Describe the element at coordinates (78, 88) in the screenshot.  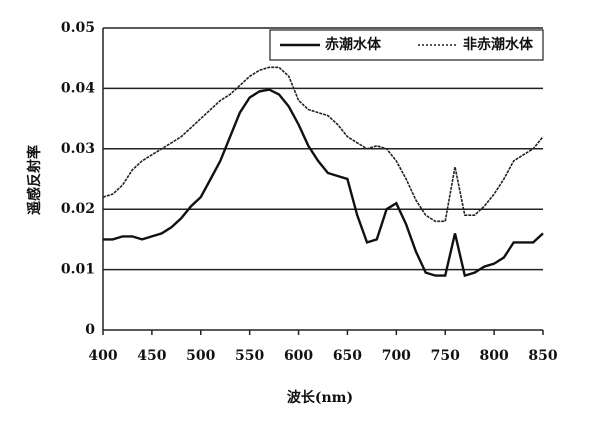
I see `y-tick-label: 0.04` at that location.